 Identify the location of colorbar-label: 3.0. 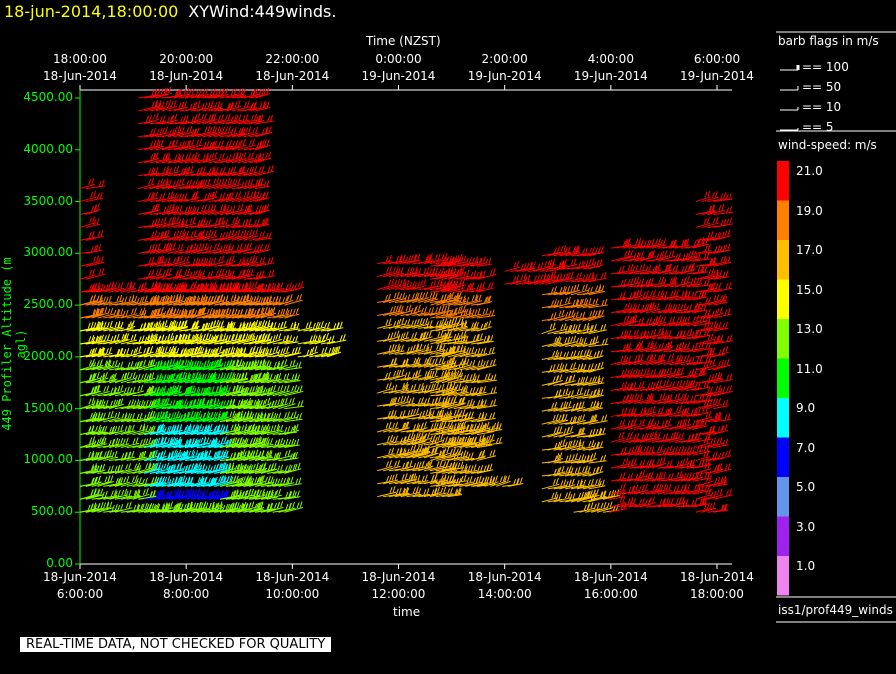
(806, 526).